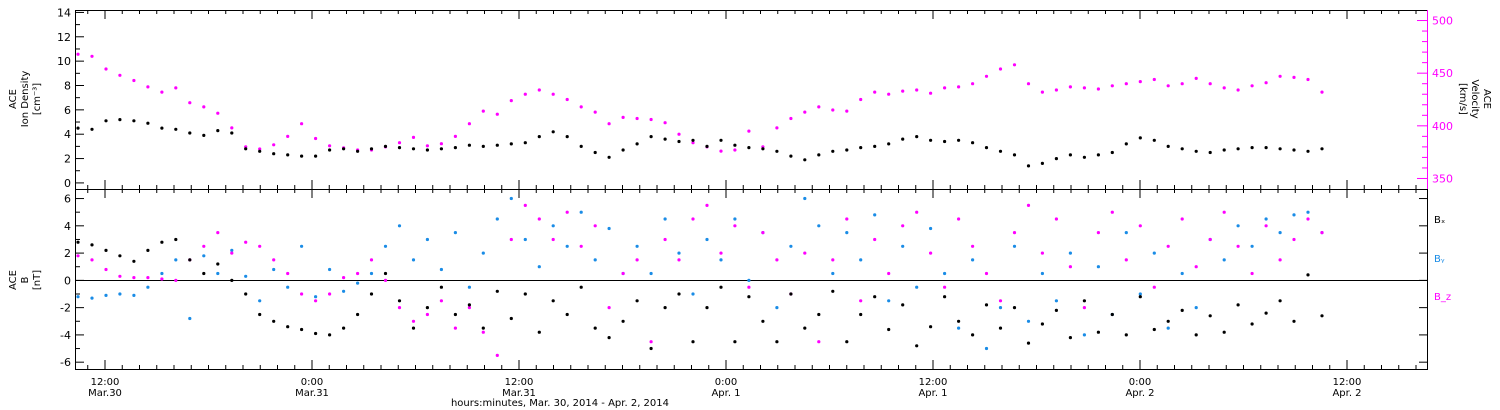 The width and height of the screenshot is (1500, 410). I want to click on top-left-ytick-label: 10, so click(64, 61).